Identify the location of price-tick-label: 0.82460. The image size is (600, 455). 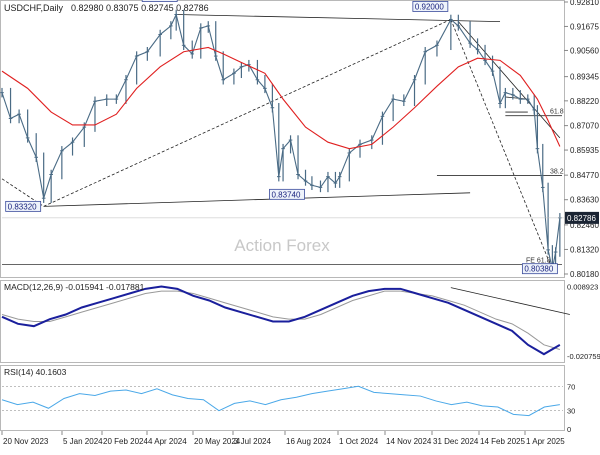
(584, 225).